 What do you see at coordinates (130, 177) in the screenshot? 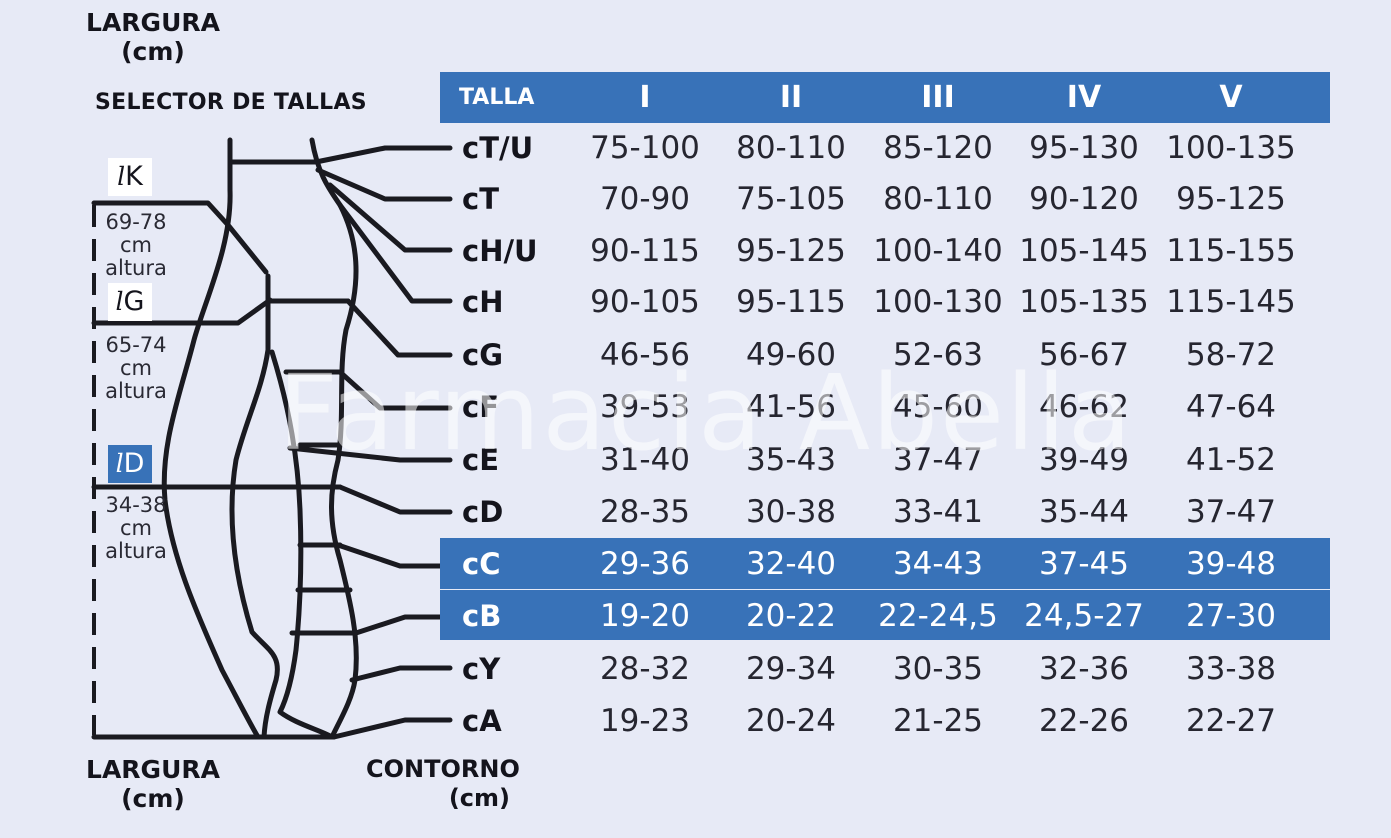
I see `length-tag-k: lK` at bounding box center [130, 177].